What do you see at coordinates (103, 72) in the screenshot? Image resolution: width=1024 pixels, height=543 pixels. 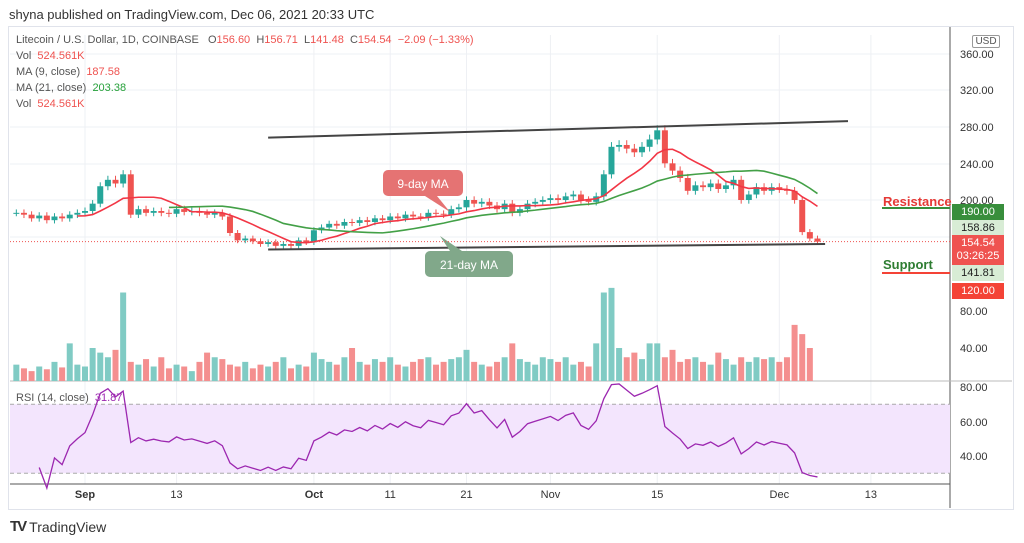 I see `ma9-value: 187.58` at bounding box center [103, 72].